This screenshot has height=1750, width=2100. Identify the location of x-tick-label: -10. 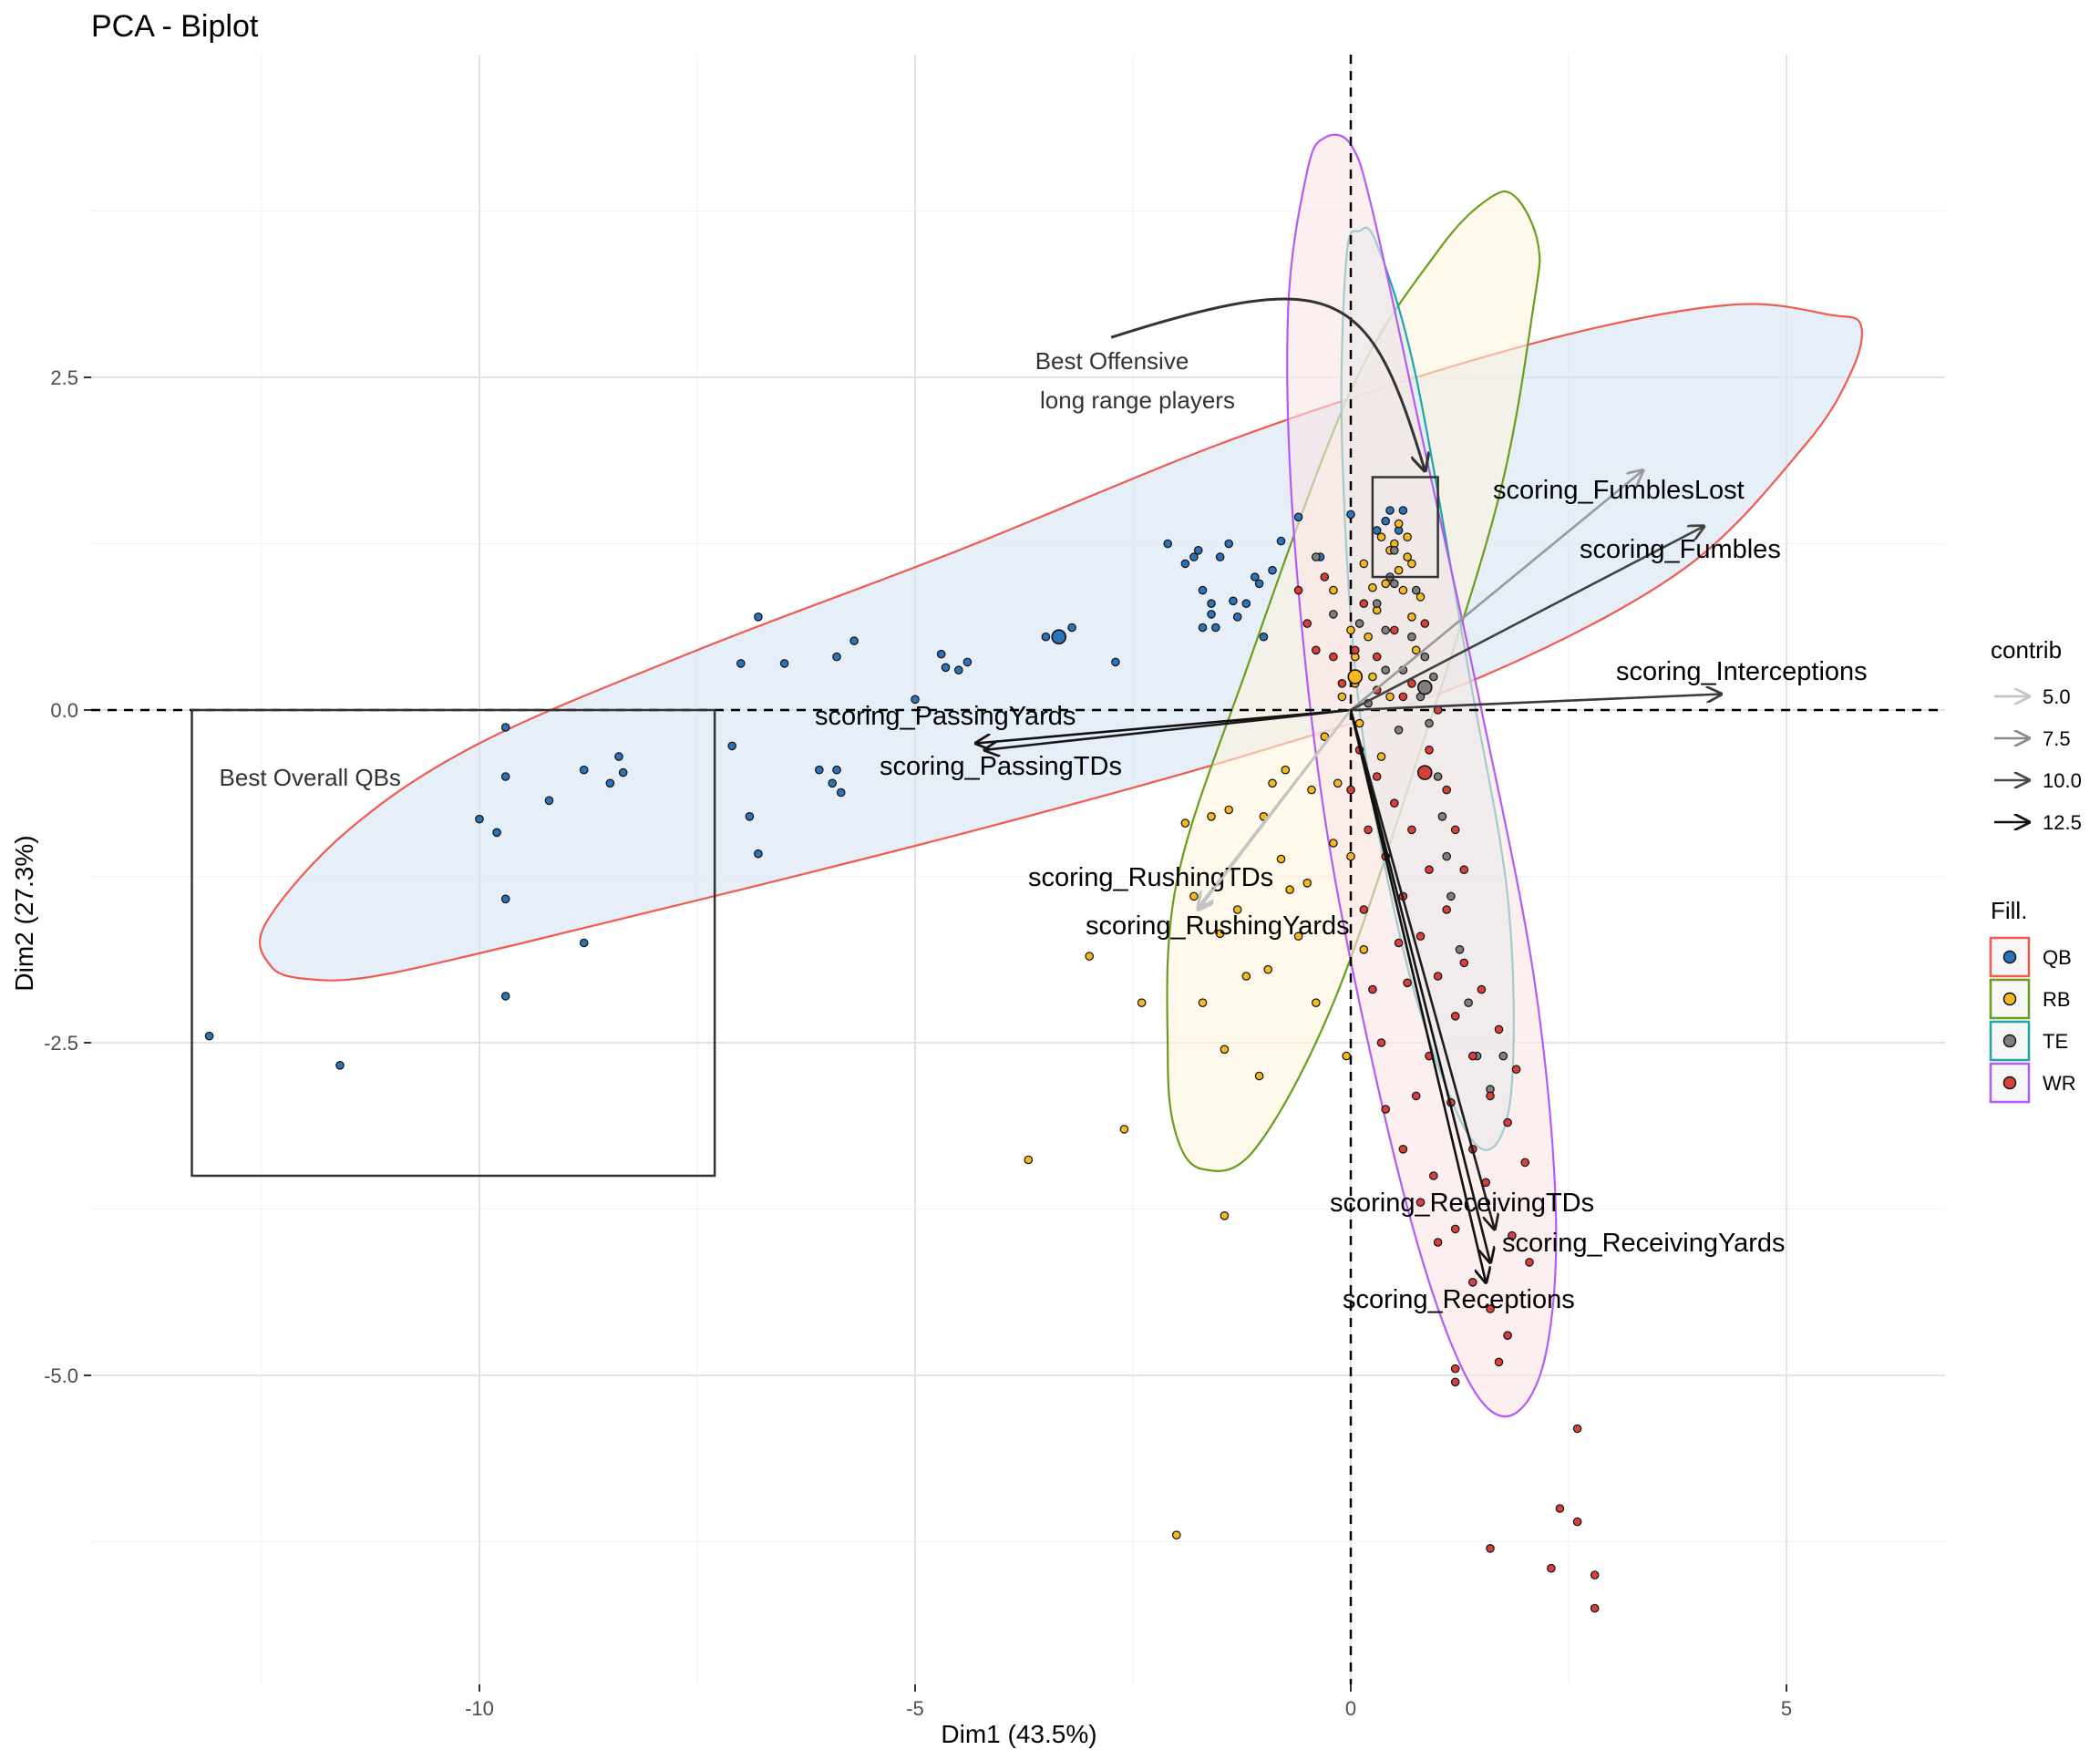
(480, 1709).